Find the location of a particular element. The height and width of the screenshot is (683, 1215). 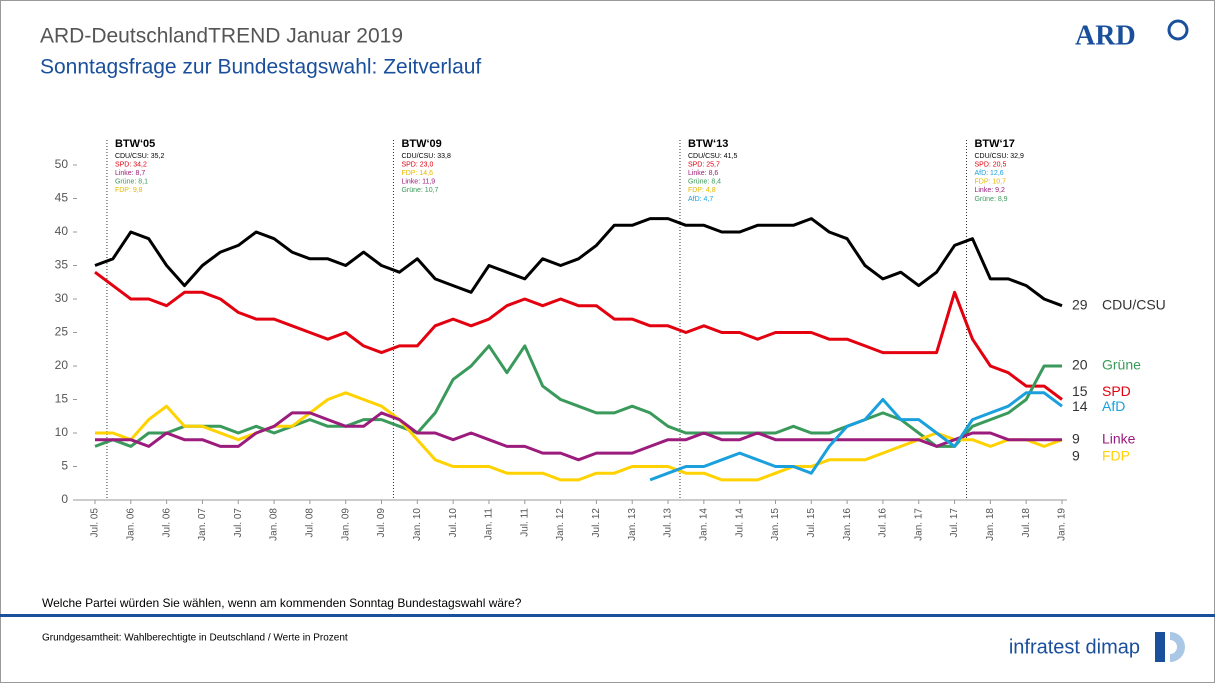

y-tick-label: 0 is located at coordinates (64, 499).